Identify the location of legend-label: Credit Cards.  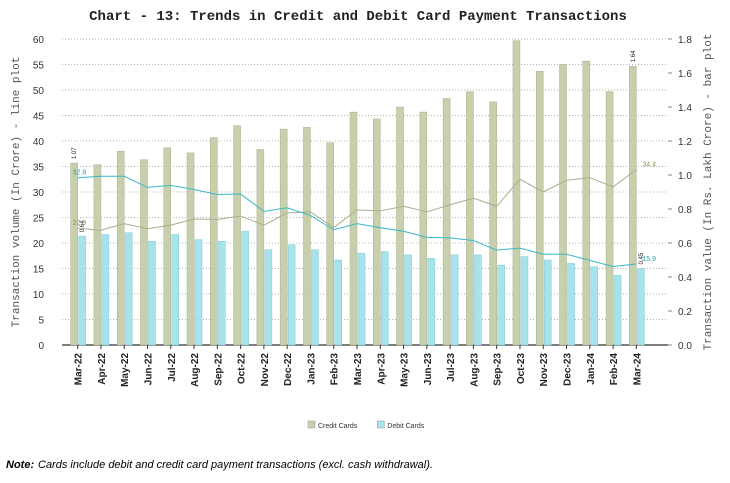
(338, 426).